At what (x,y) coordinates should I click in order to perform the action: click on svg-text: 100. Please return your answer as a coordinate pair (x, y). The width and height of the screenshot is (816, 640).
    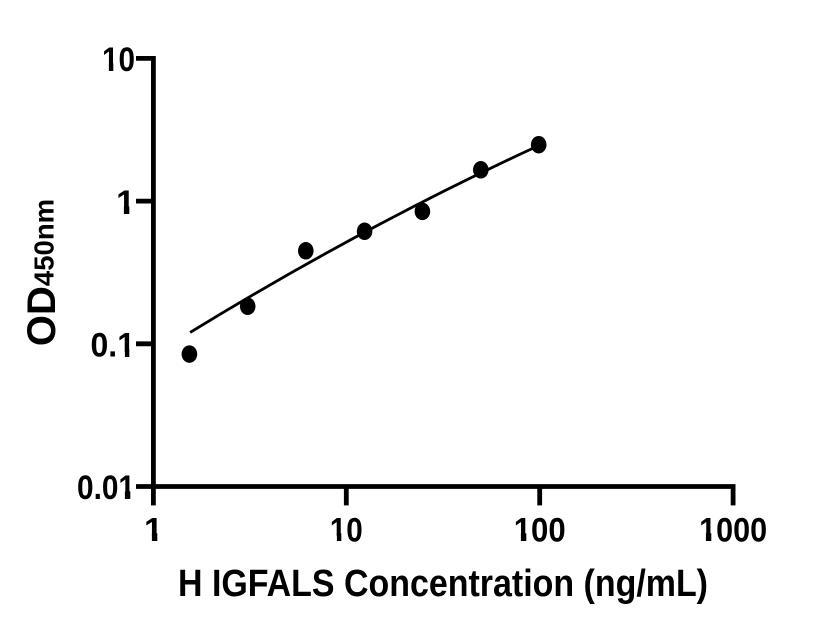
    Looking at the image, I should click on (540, 530).